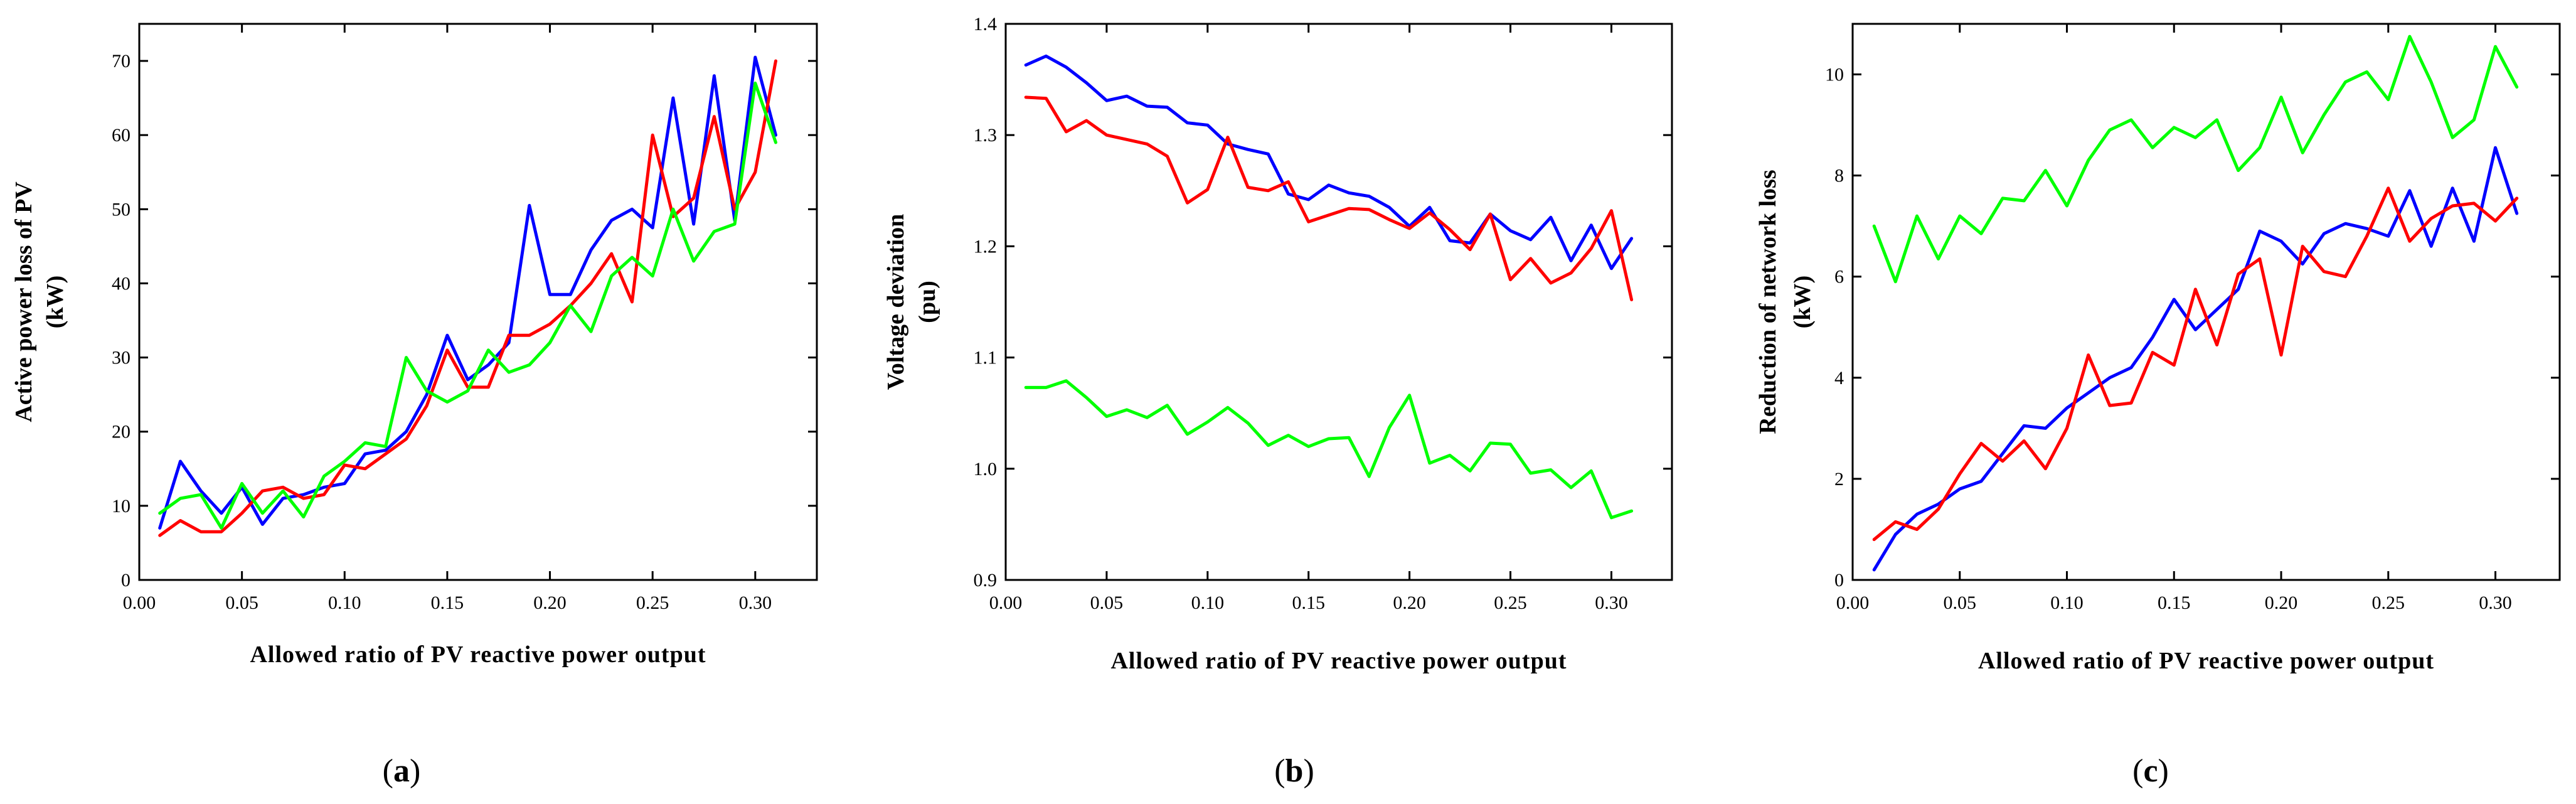  I want to click on y-tick-label: 1.4, so click(986, 25).